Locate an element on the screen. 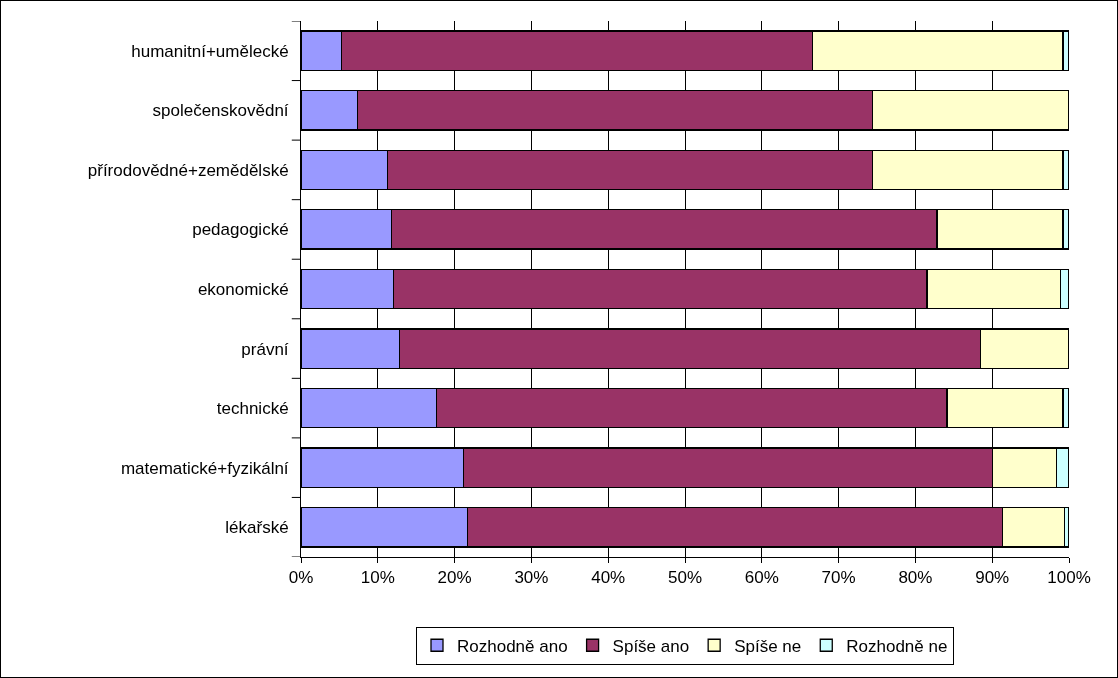 The width and height of the screenshot is (1118, 678). legend-label: Spíše ano is located at coordinates (651, 646).